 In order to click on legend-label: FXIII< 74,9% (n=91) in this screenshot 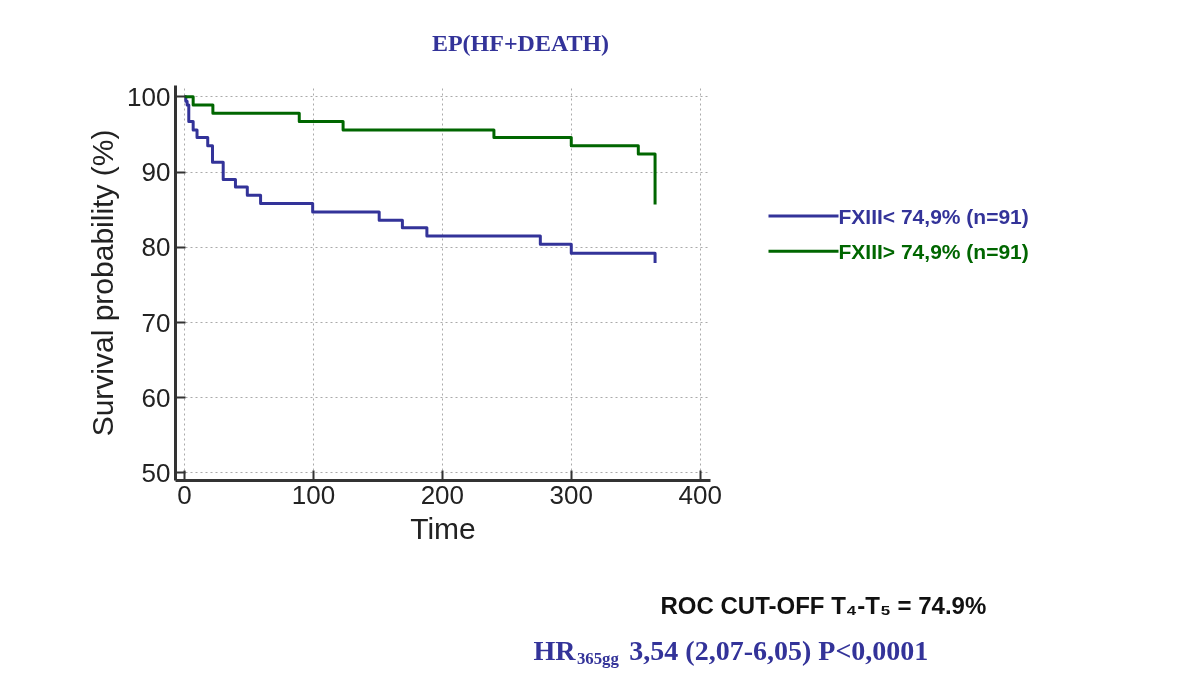, I will do `click(933, 216)`.